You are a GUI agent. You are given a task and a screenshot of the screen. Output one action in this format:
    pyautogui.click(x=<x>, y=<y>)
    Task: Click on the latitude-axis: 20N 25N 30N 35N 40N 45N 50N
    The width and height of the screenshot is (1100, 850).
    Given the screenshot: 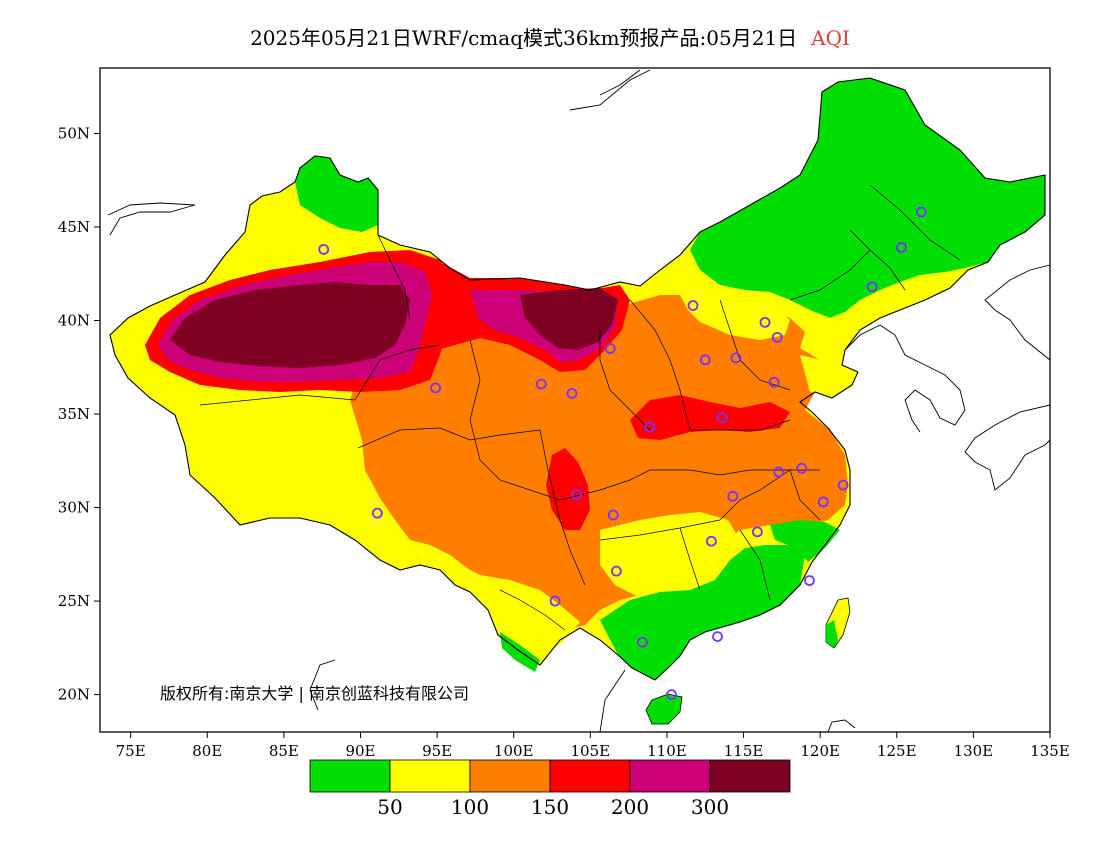 What is the action you would take?
    pyautogui.click(x=79, y=414)
    